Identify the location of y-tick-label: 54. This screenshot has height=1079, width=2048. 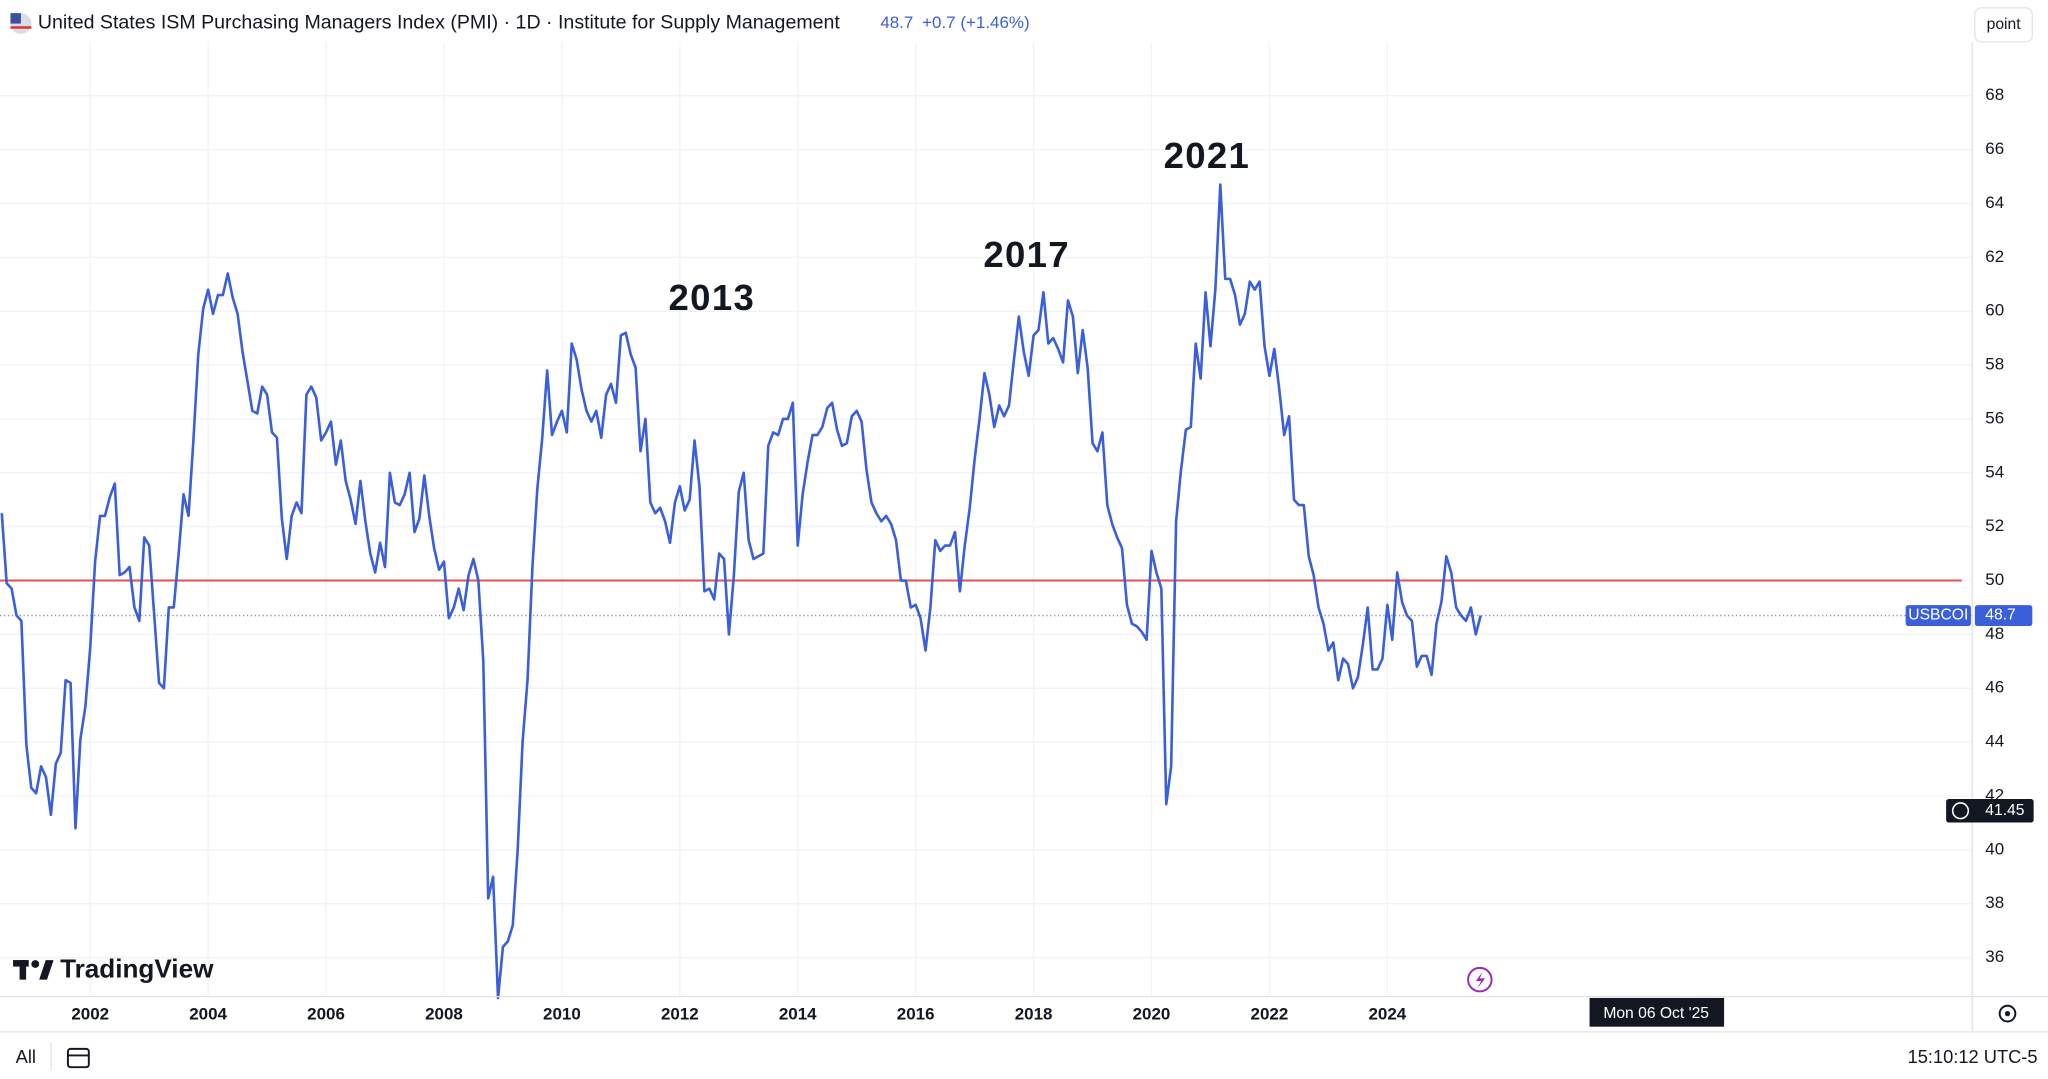
(1994, 471).